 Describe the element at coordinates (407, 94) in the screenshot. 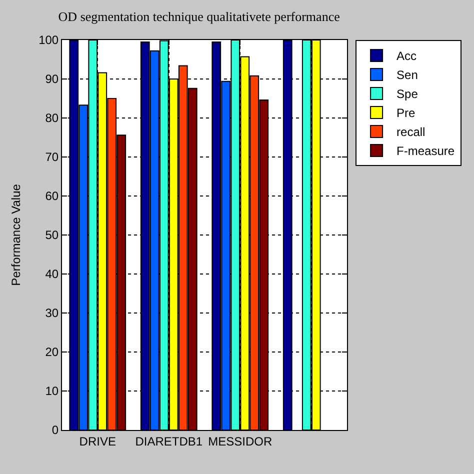

I see `legend-label: Spe` at that location.